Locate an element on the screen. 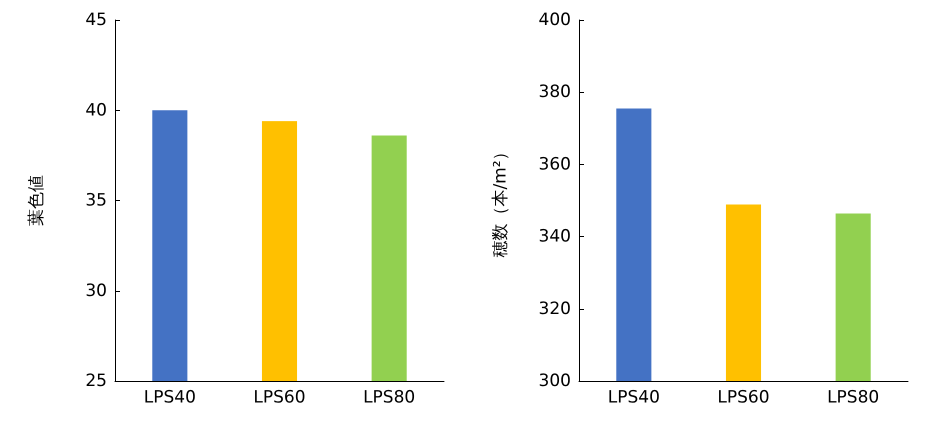  y-tick-label: 25 is located at coordinates (96, 381).